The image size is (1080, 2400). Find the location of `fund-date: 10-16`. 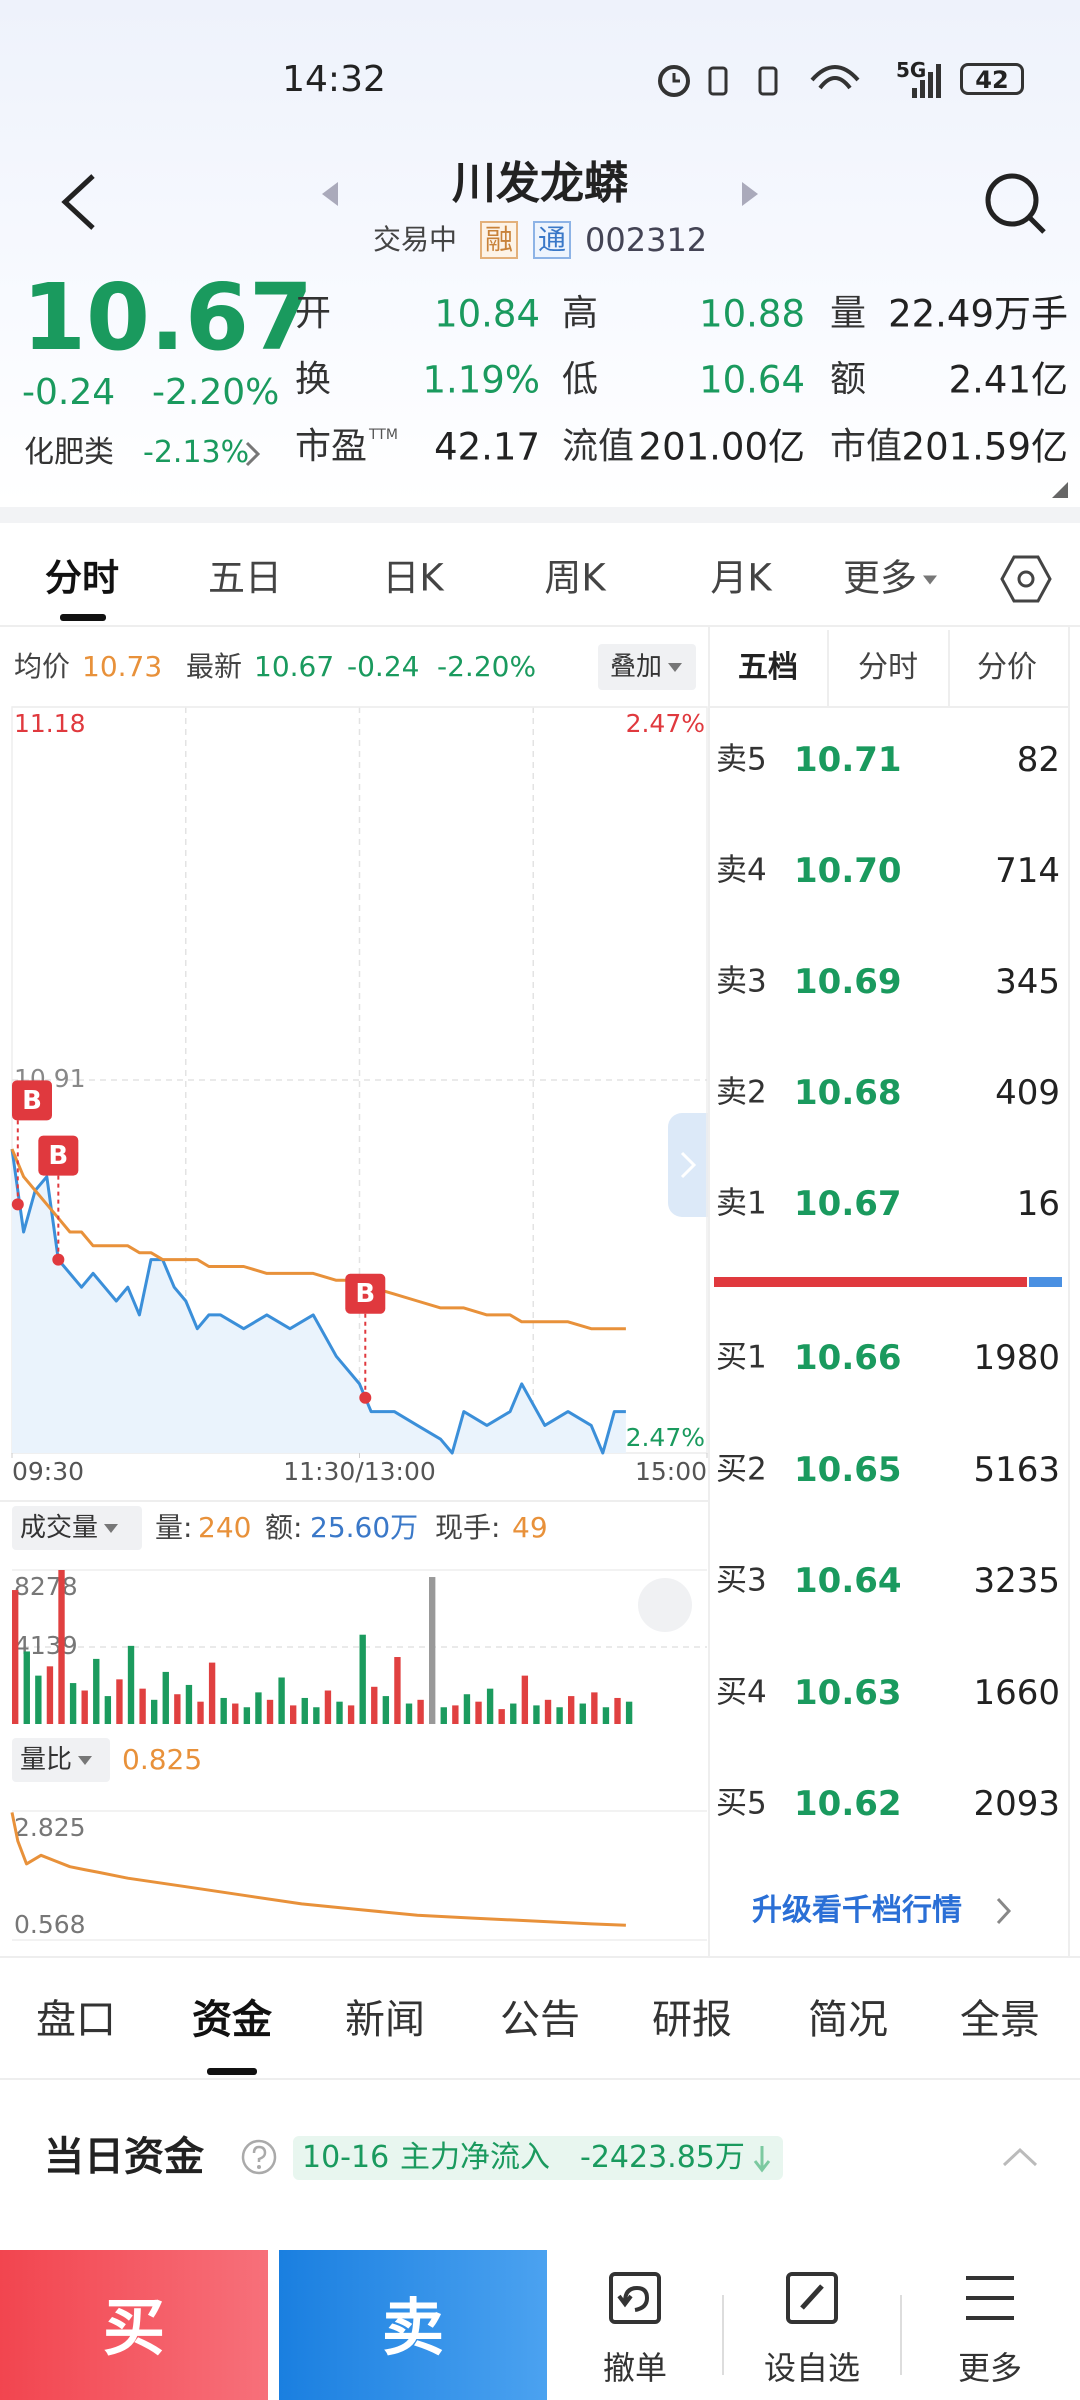

fund-date: 10-16 is located at coordinates (346, 2157).